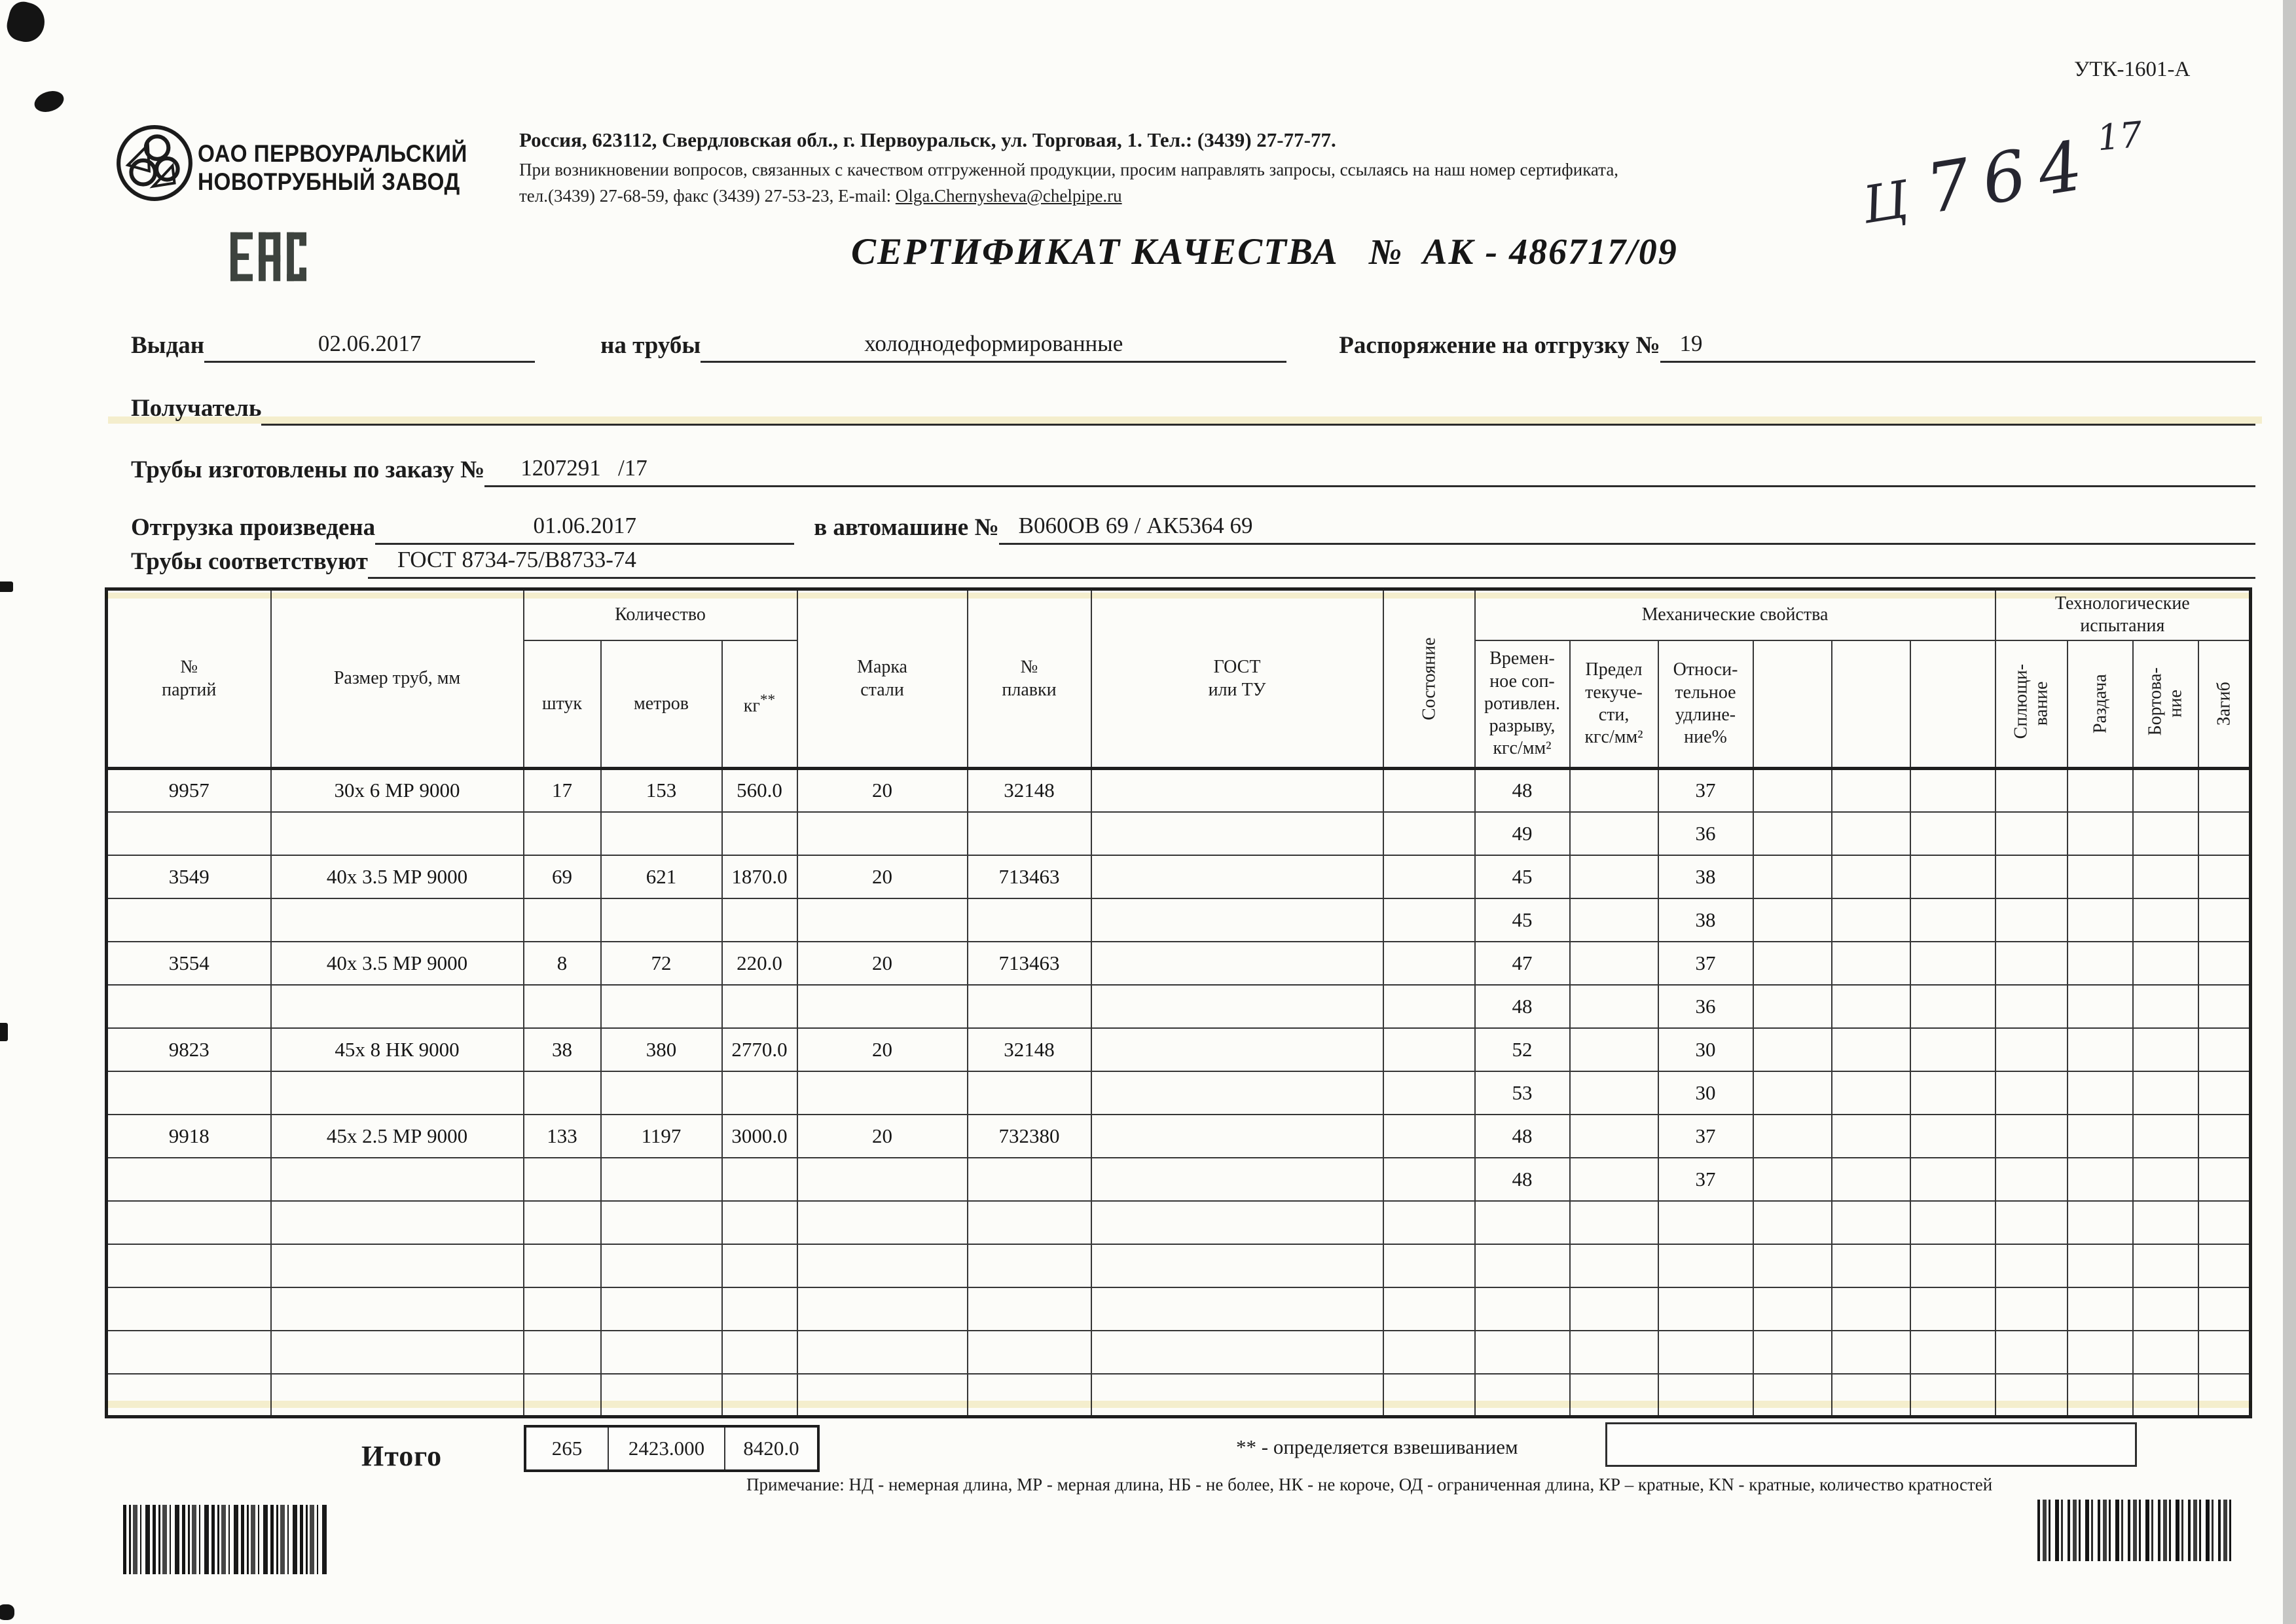 The width and height of the screenshot is (2296, 1624). What do you see at coordinates (759, 790) in the screenshot?
I see `table-cell: 560.0` at bounding box center [759, 790].